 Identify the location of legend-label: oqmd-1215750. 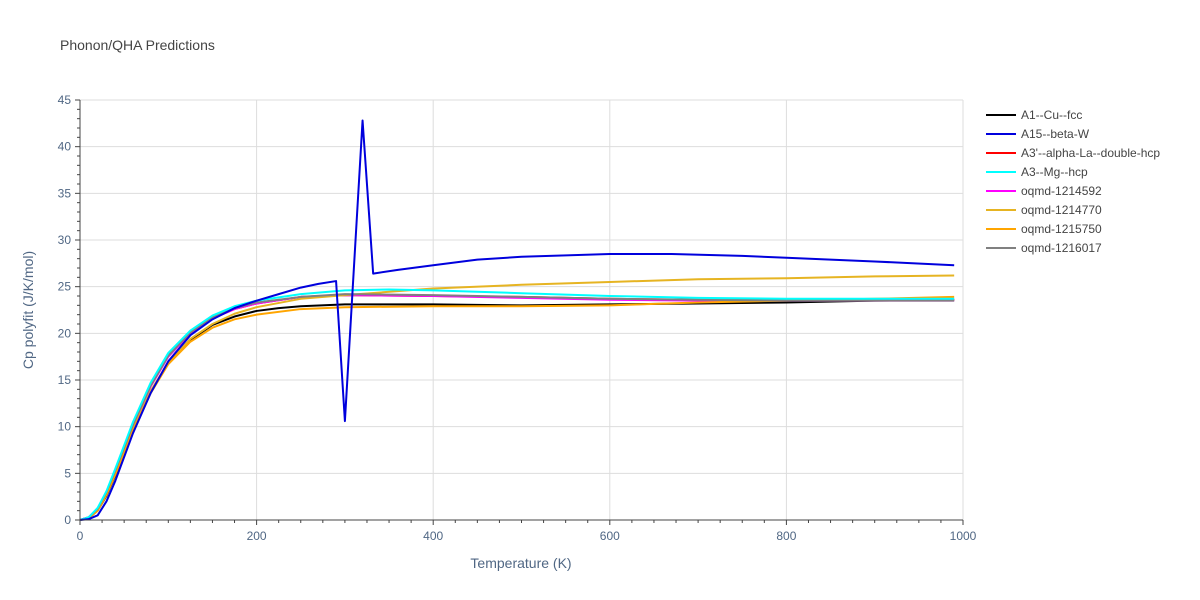
(1061, 229).